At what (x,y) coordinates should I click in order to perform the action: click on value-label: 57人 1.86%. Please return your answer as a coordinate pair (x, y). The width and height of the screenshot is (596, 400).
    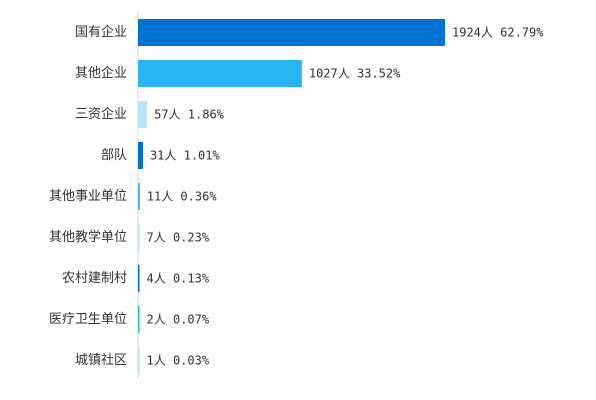
    Looking at the image, I should click on (189, 115).